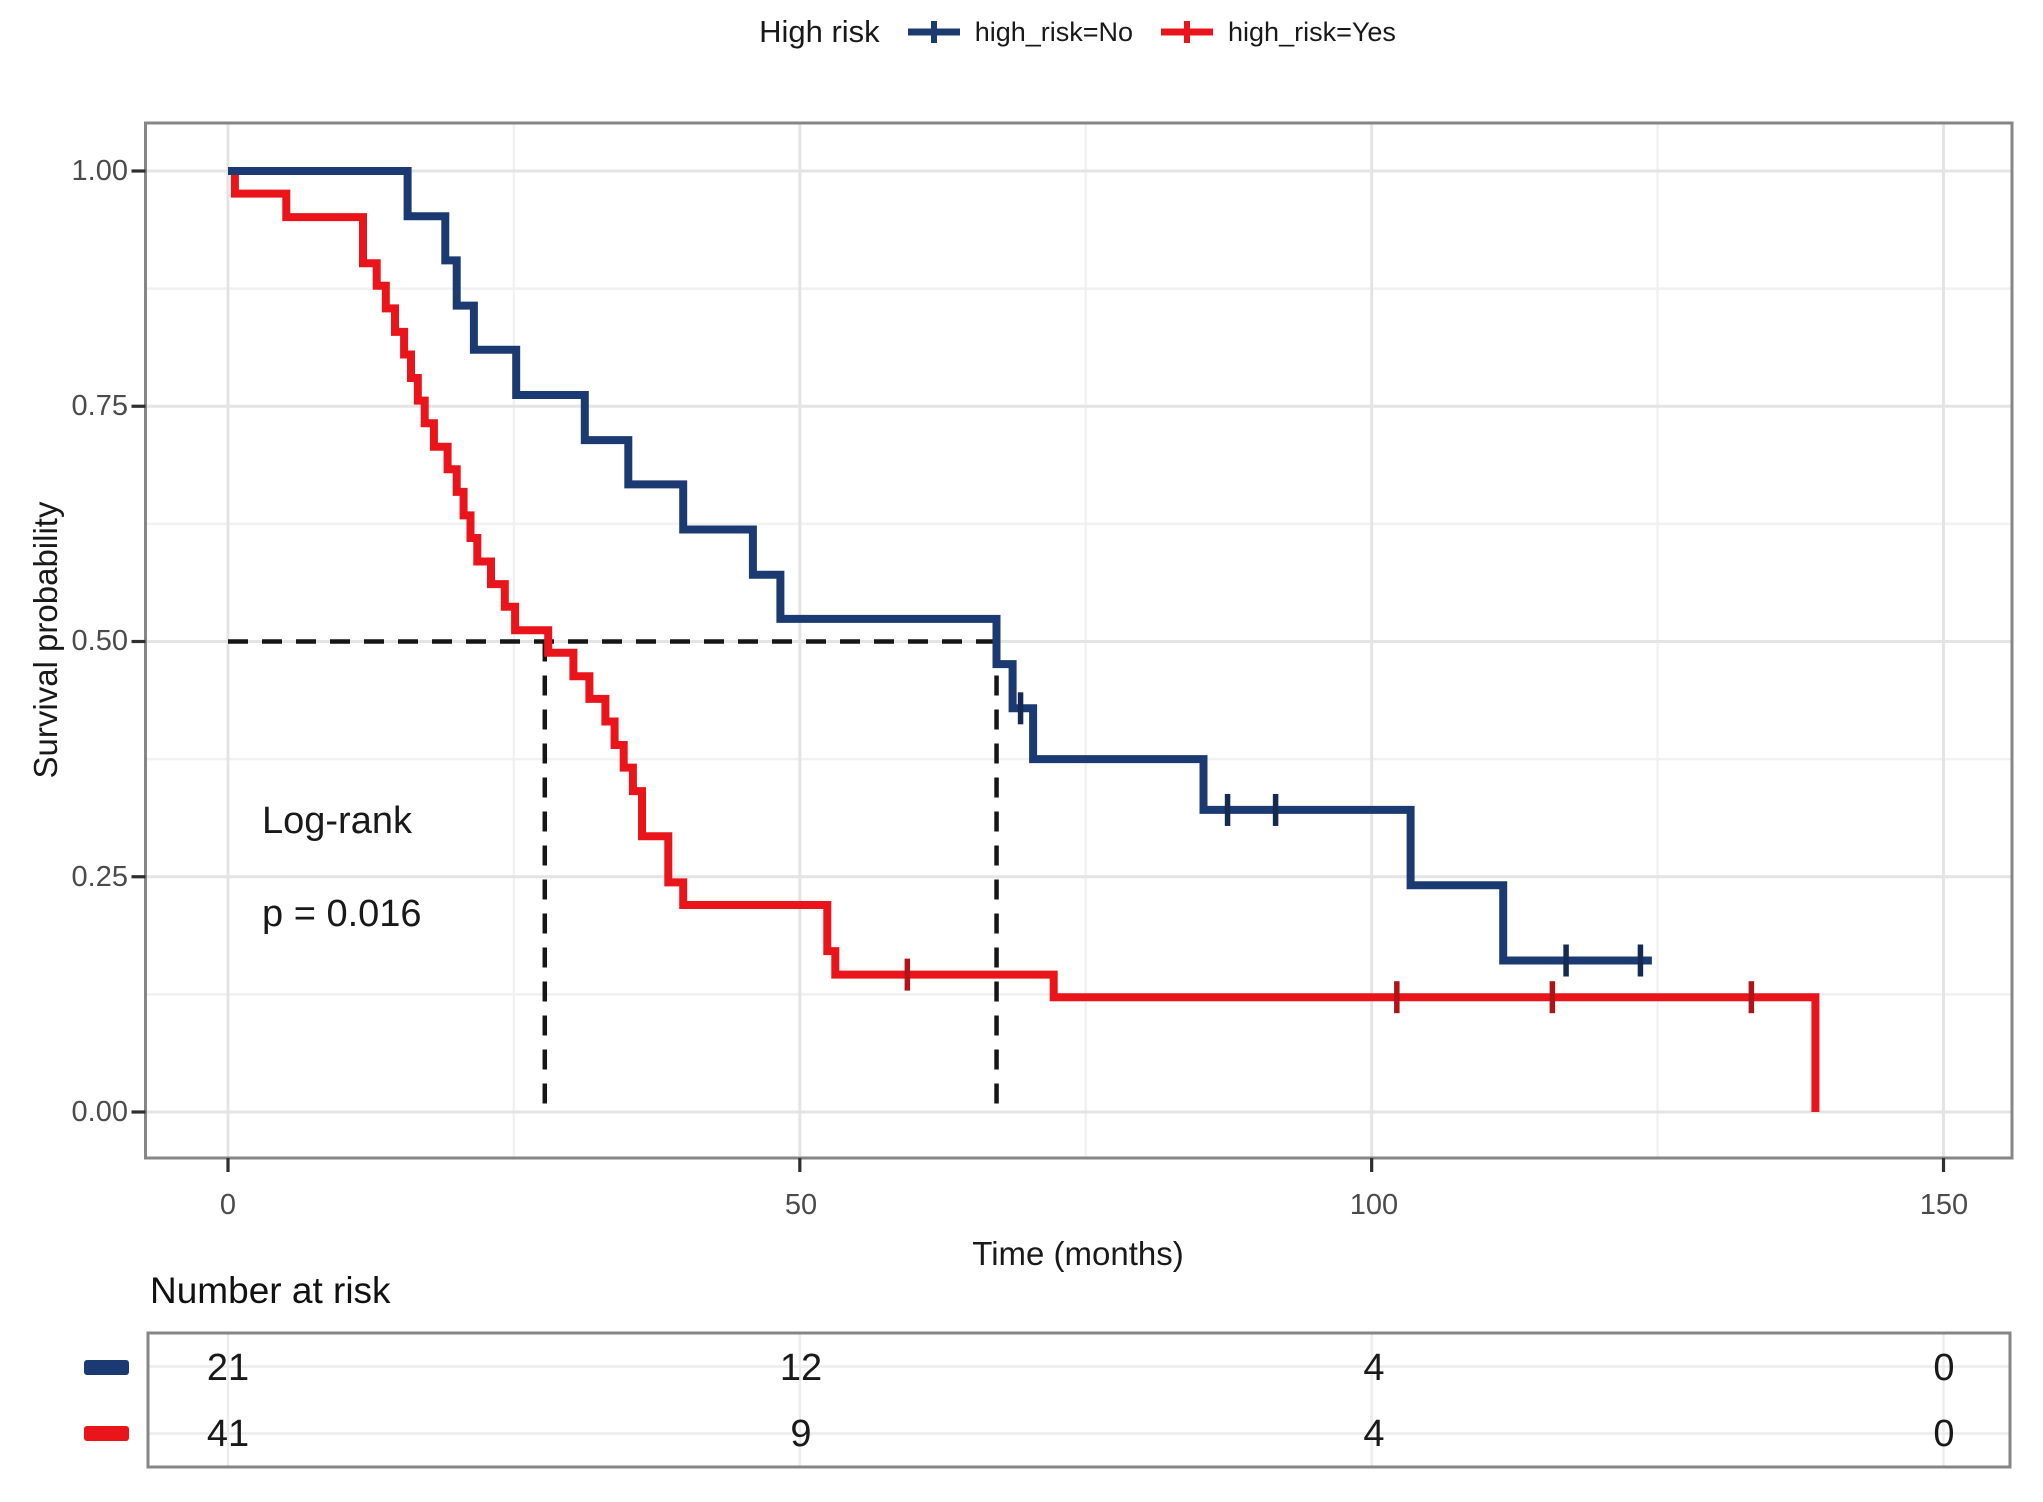  Describe the element at coordinates (270, 1290) in the screenshot. I see `risk-table-header: Number at risk` at that location.